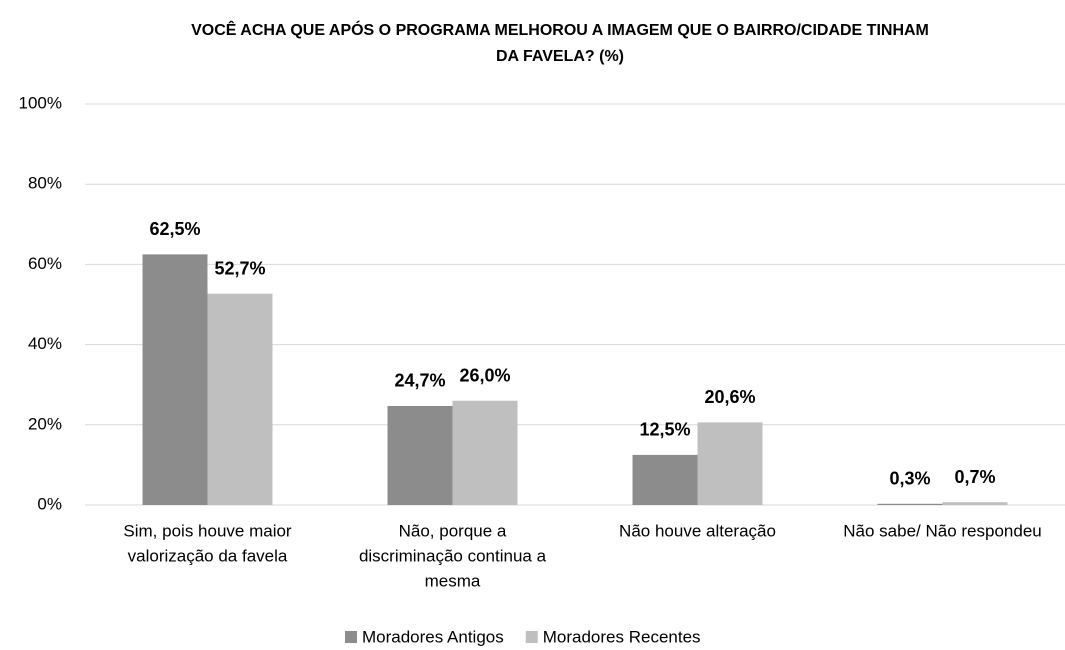  I want to click on y-tick-label: 20%, so click(45, 423).